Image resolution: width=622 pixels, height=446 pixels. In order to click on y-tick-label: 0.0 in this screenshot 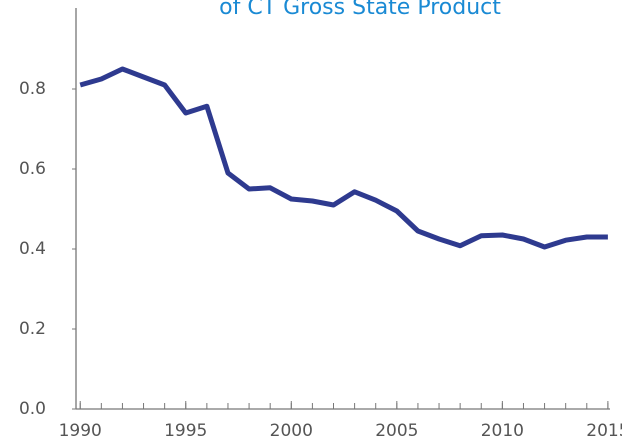, I will do `click(32, 409)`.